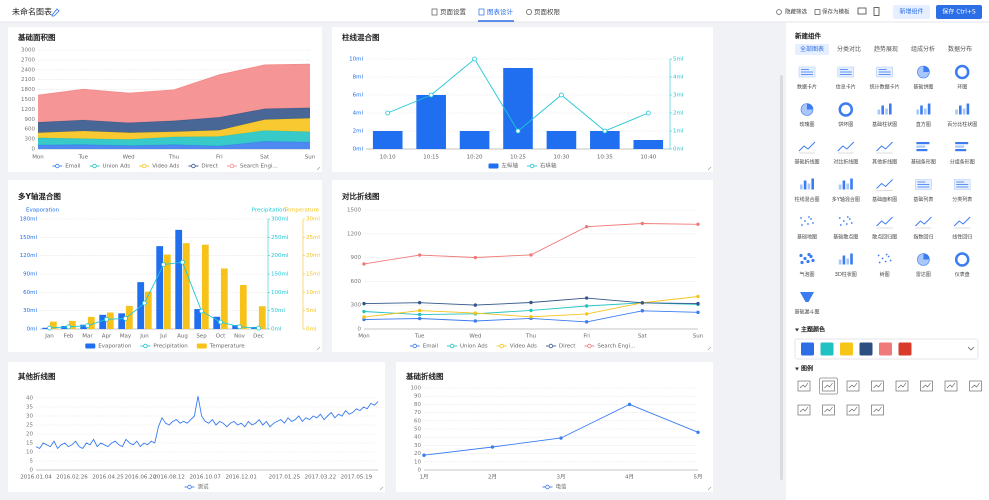 The height and width of the screenshot is (500, 989). I want to click on component-item: 仪表盘, so click(962, 265).